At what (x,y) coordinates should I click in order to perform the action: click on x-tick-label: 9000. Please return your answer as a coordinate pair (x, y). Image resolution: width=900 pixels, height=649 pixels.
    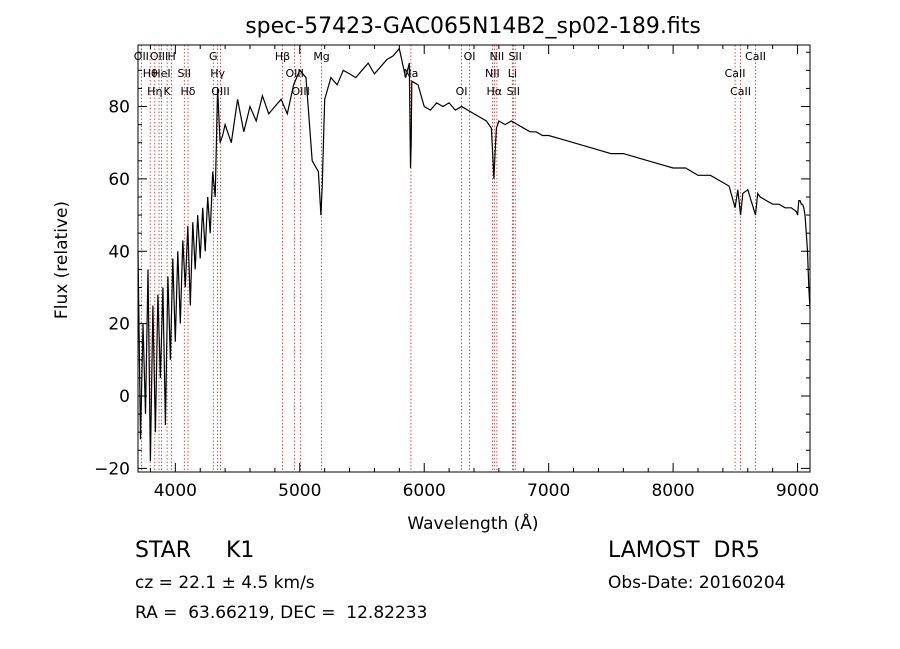
    Looking at the image, I should click on (797, 491).